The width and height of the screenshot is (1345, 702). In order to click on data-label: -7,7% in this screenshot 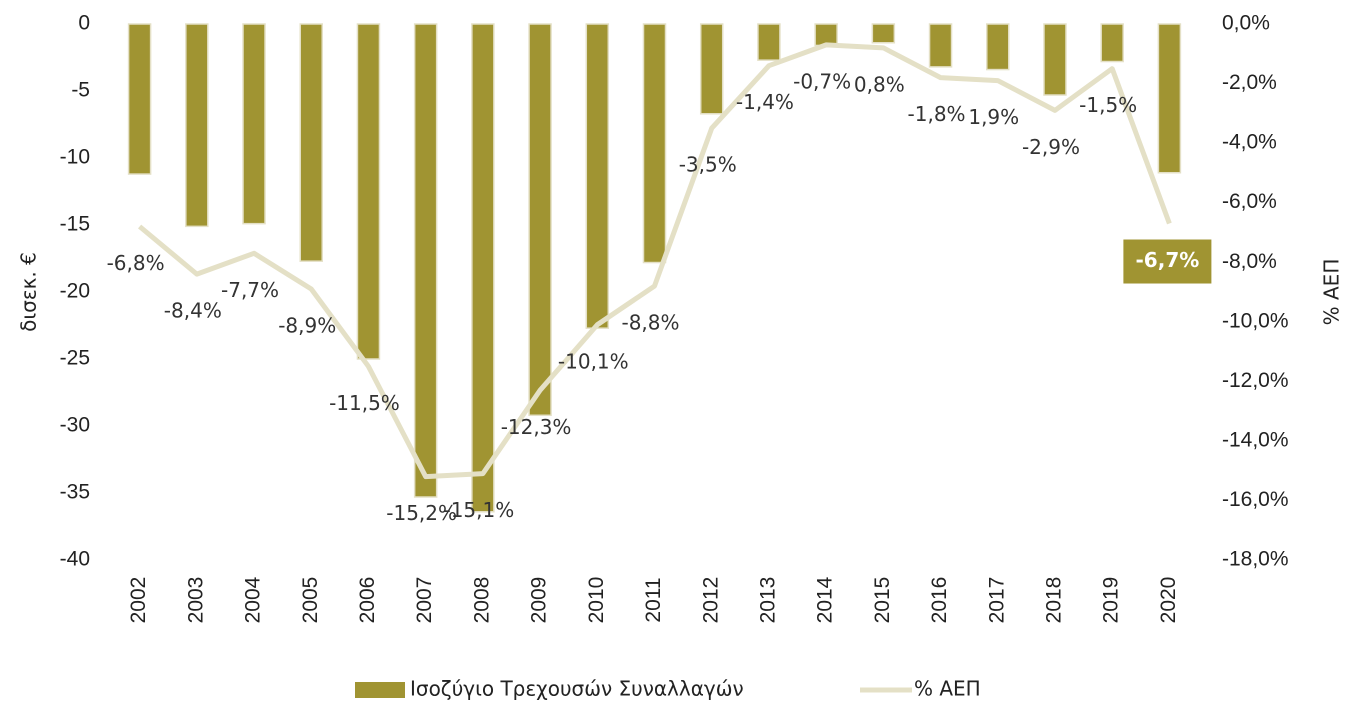, I will do `click(250, 290)`.